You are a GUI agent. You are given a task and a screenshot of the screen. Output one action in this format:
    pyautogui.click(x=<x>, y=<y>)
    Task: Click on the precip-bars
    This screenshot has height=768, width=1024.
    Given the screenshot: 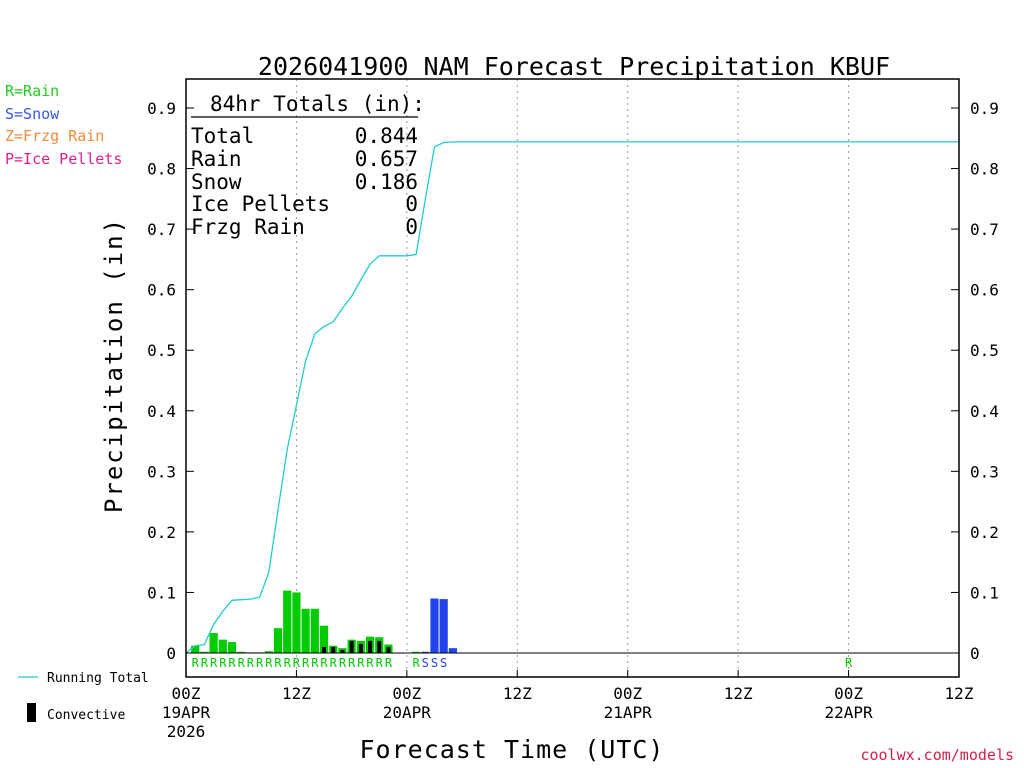 What is the action you would take?
    pyautogui.click(x=324, y=621)
    